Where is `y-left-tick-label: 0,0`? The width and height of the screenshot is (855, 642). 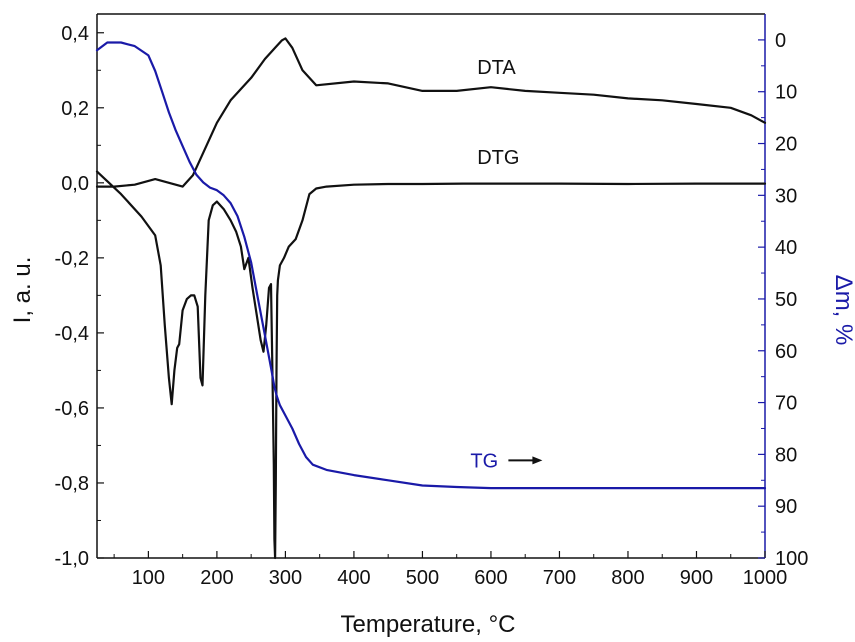
y-left-tick-label: 0,0 is located at coordinates (75, 184).